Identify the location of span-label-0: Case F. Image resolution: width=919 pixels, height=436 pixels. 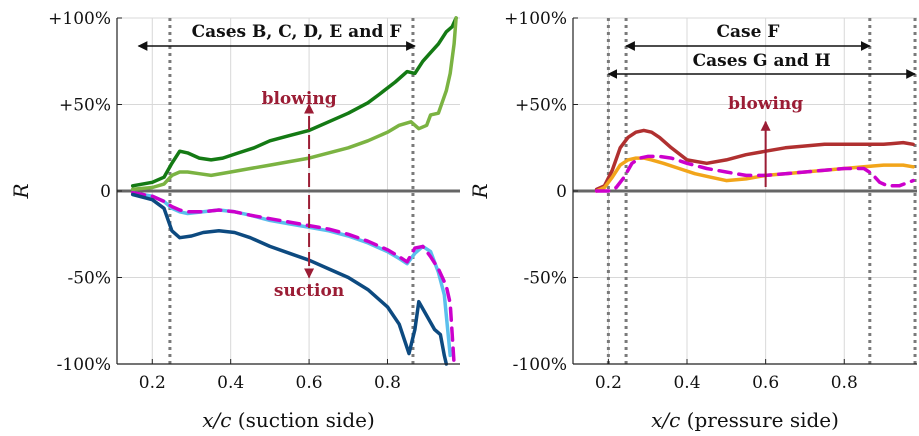
(747, 32).